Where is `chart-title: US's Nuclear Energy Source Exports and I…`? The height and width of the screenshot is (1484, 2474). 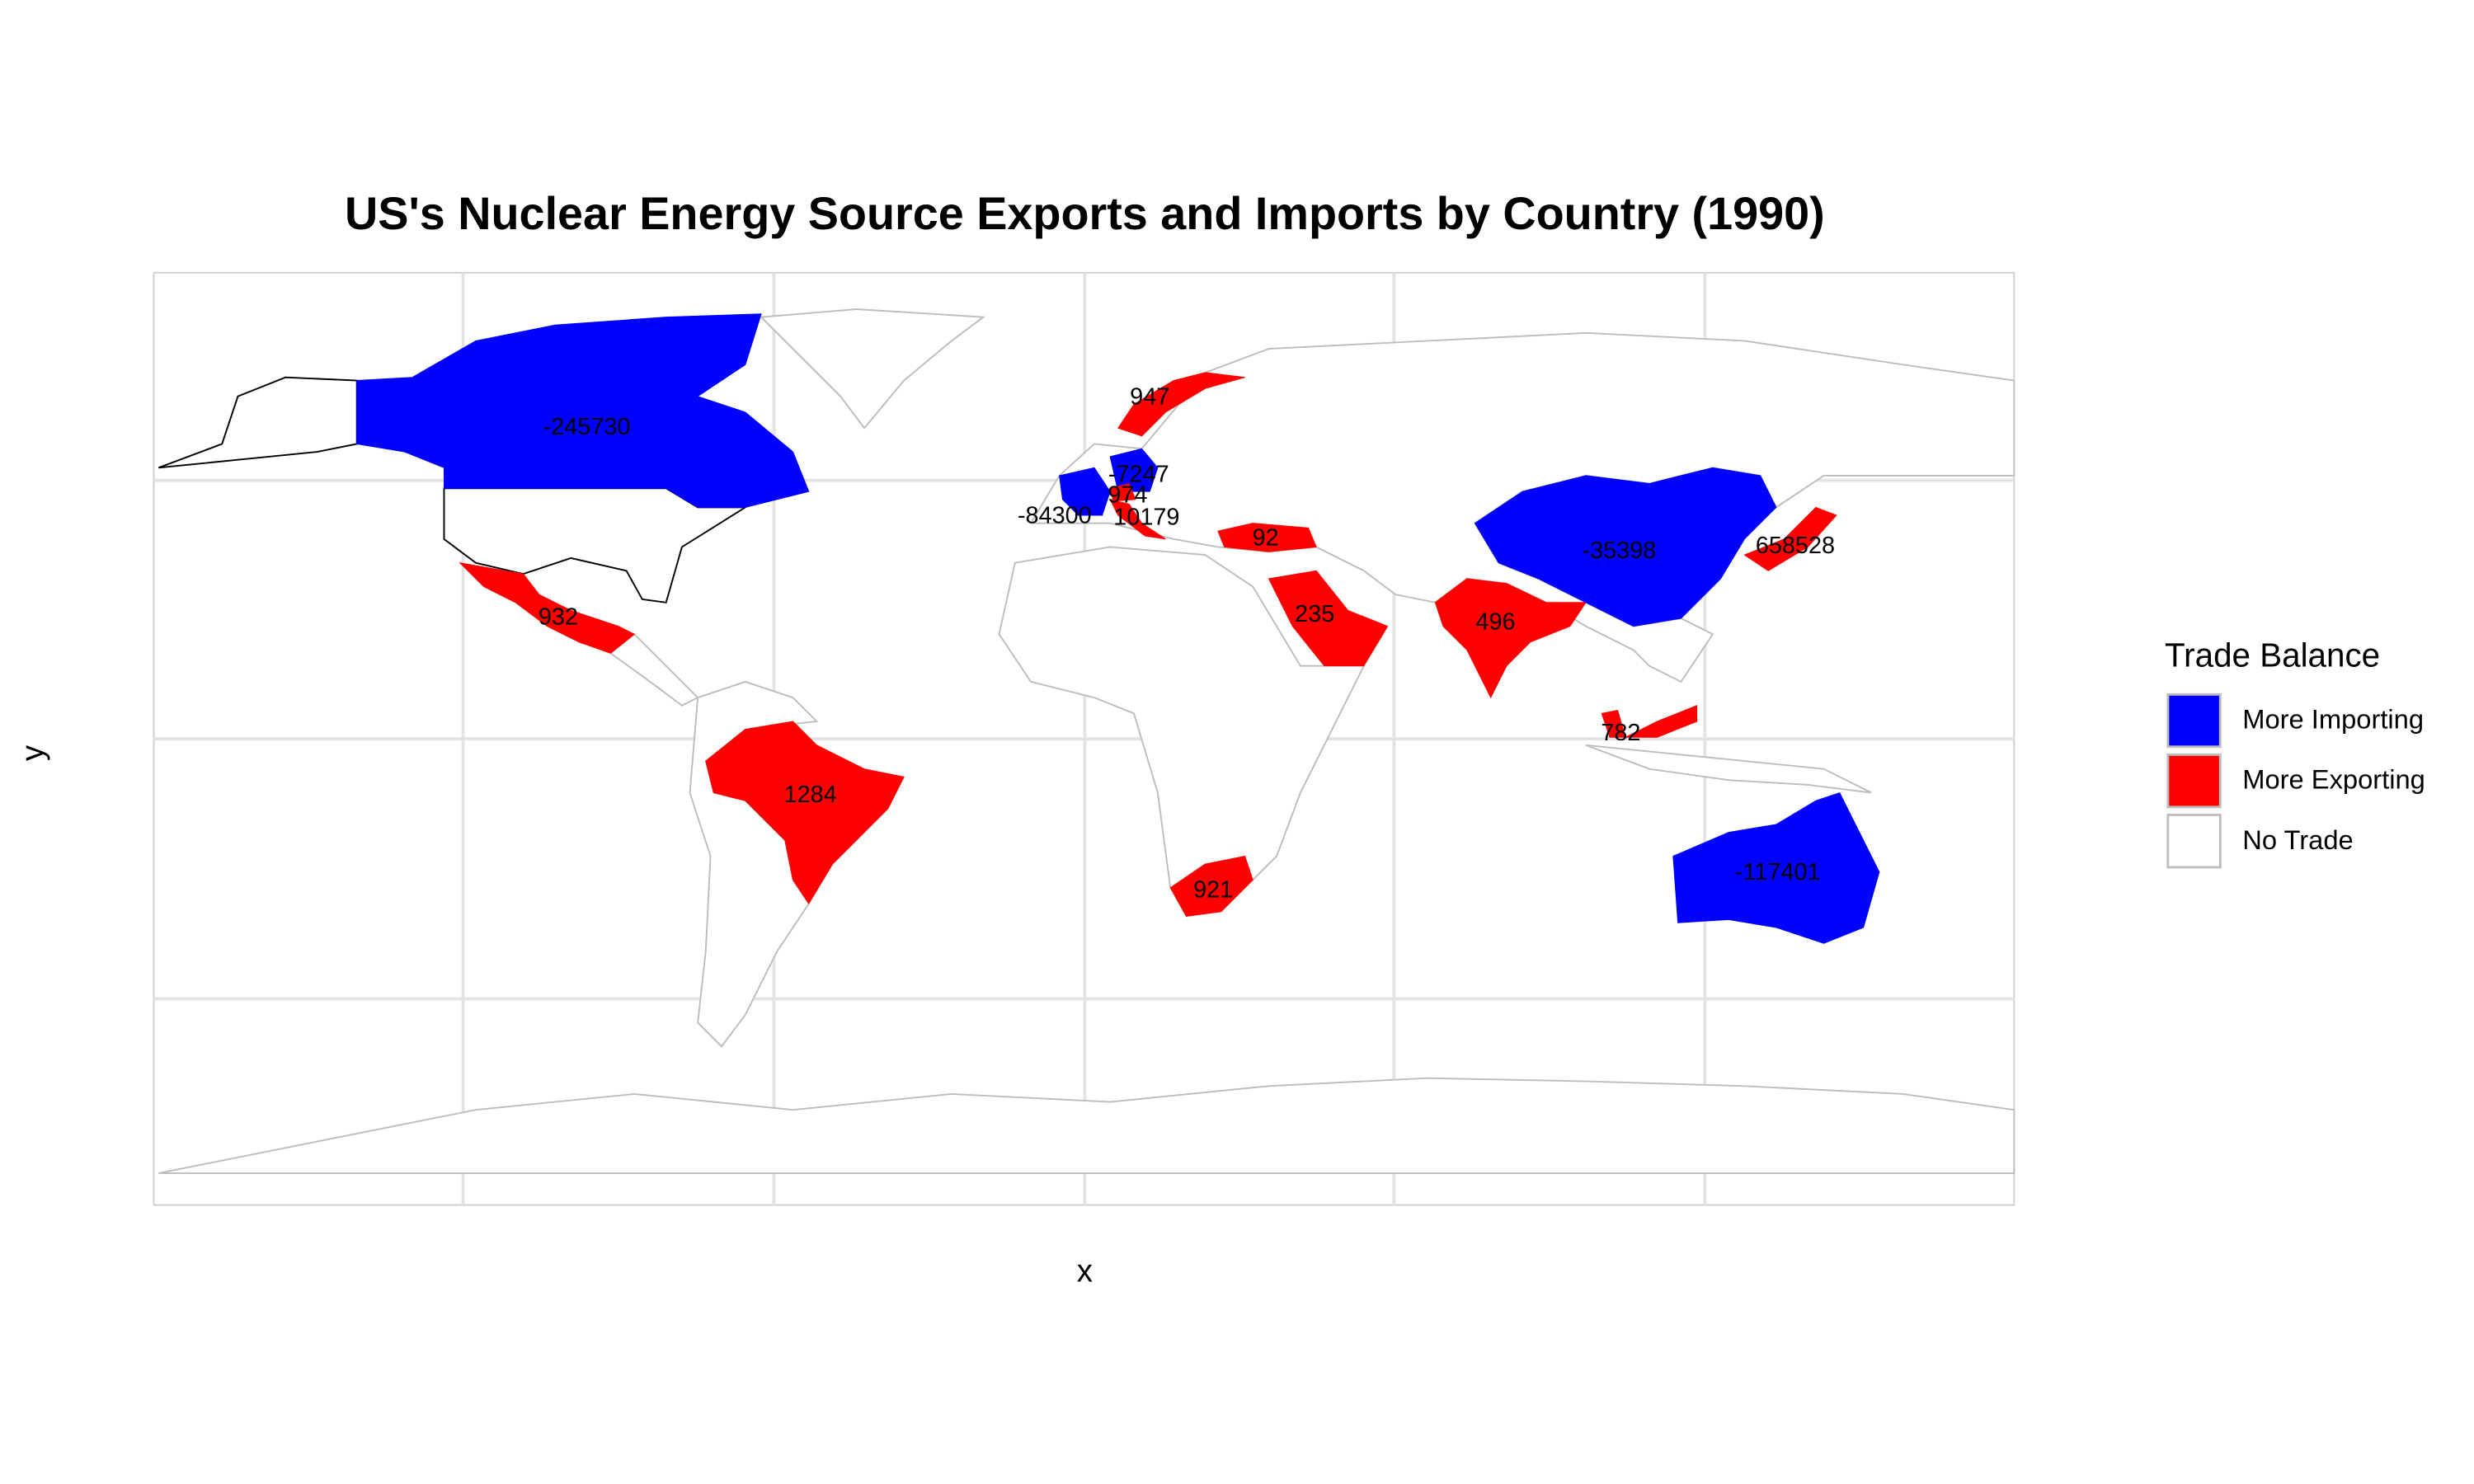
chart-title: US's Nuclear Energy Source Exports and I… is located at coordinates (1085, 213).